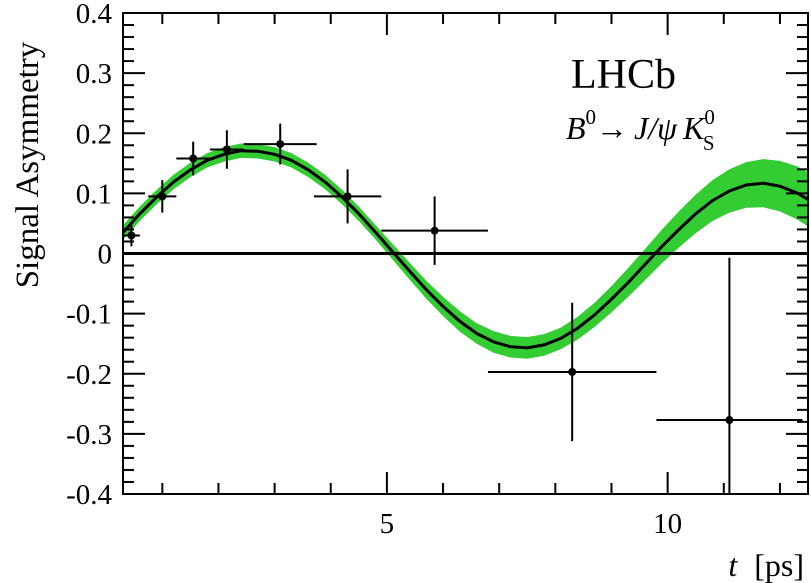 This screenshot has height=583, width=811. What do you see at coordinates (89, 495) in the screenshot?
I see `y-tick-label: -0.4` at bounding box center [89, 495].